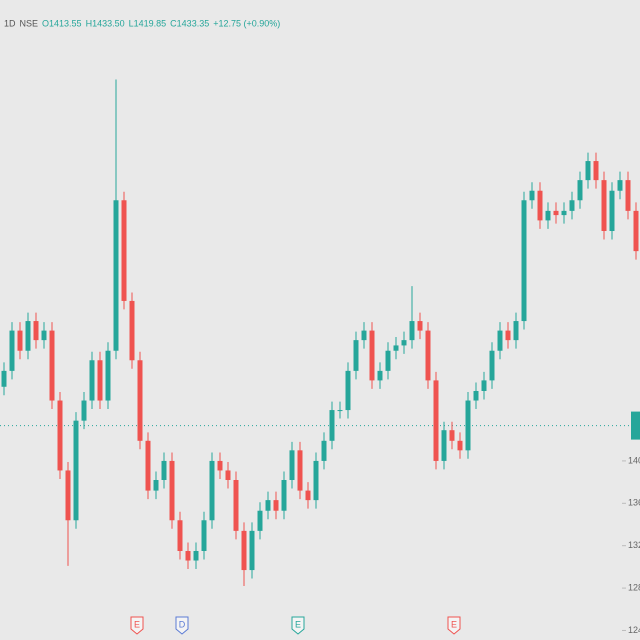  Describe the element at coordinates (634, 630) in the screenshot. I see `y-tick-label: 1240` at that location.